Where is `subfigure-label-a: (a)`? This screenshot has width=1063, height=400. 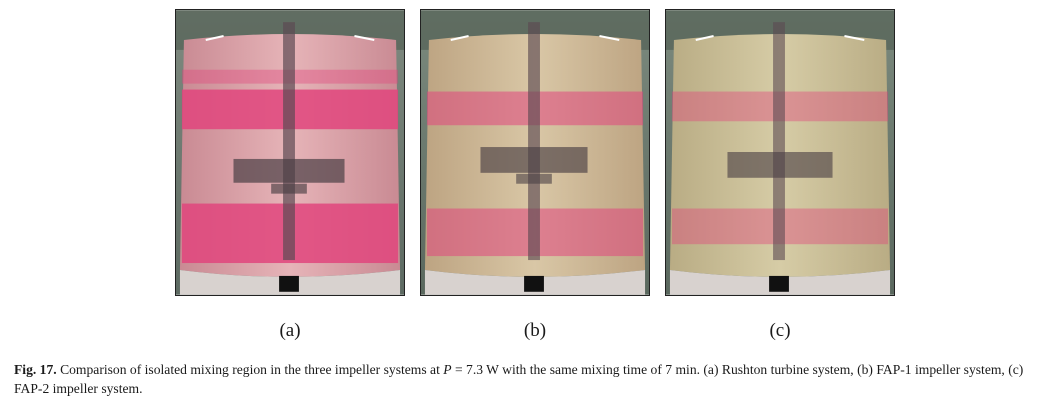
subfigure-label-a: (a) is located at coordinates (290, 330).